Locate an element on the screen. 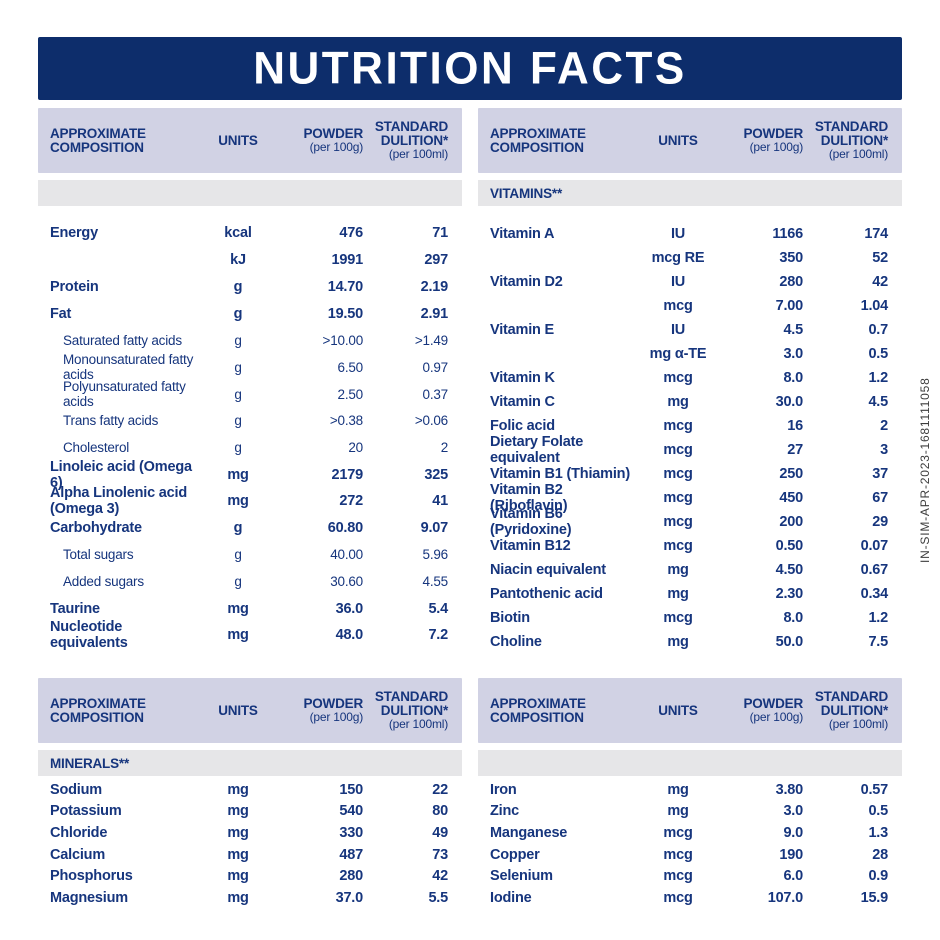 The width and height of the screenshot is (940, 940). row-nutrient-name: Vitamin B2 (Riboflavin) is located at coordinates (529, 498).